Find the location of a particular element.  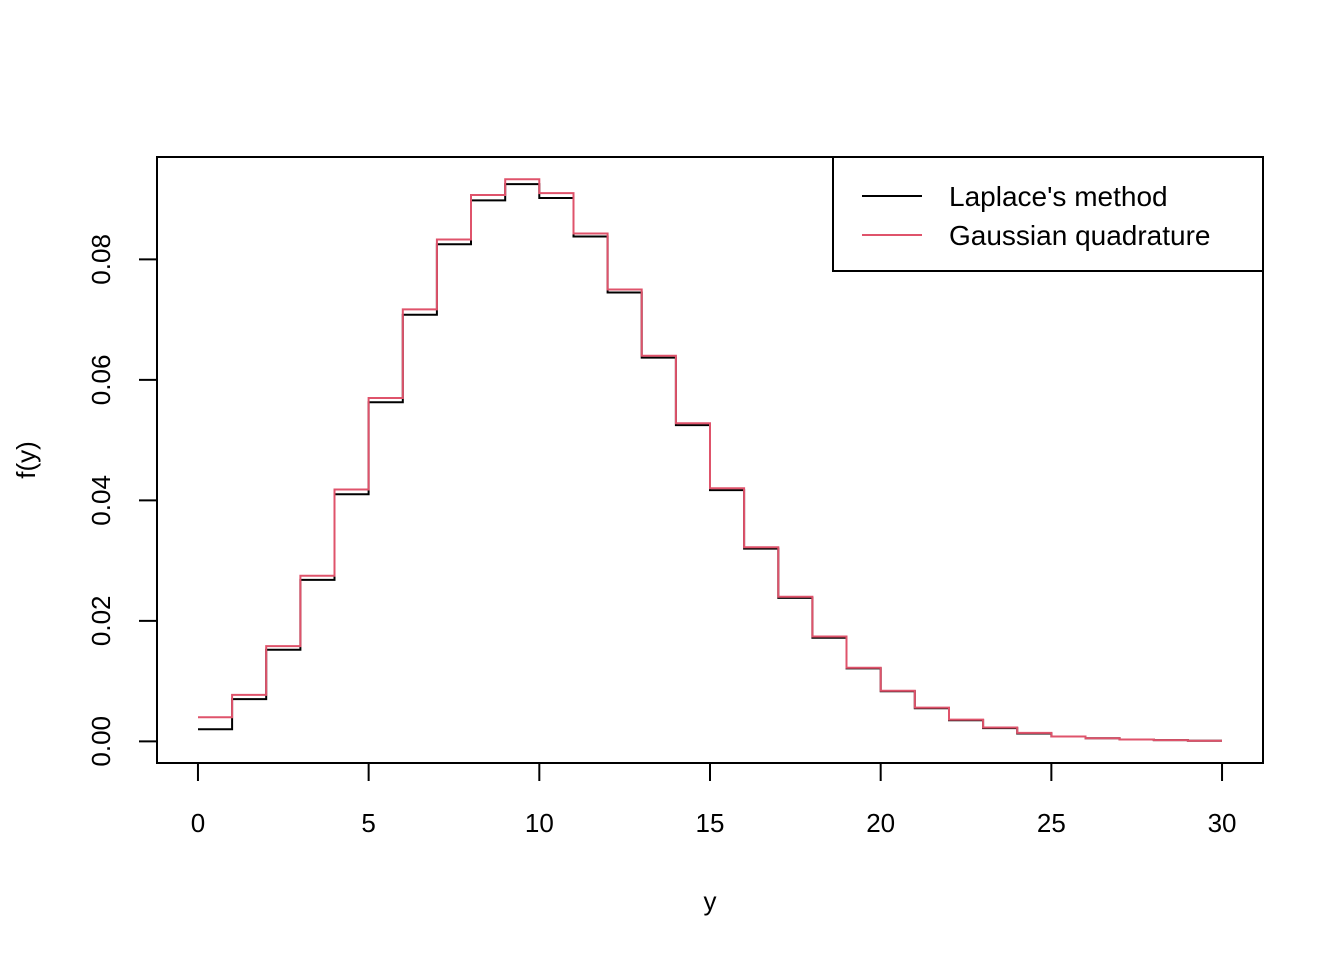

x-tick-label: 30 is located at coordinates (1222, 823).